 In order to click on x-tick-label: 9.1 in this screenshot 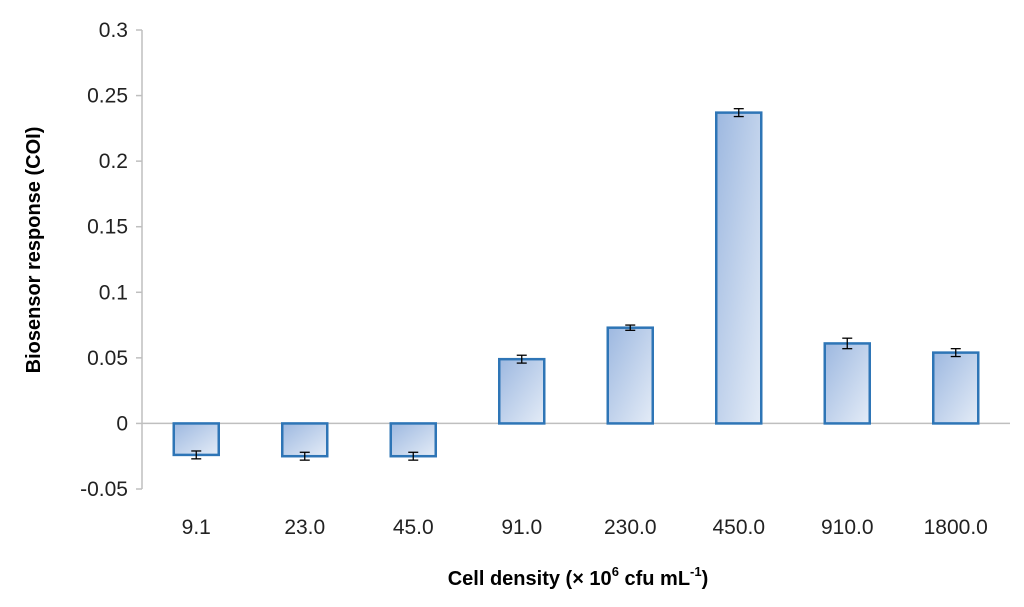, I will do `click(196, 527)`.